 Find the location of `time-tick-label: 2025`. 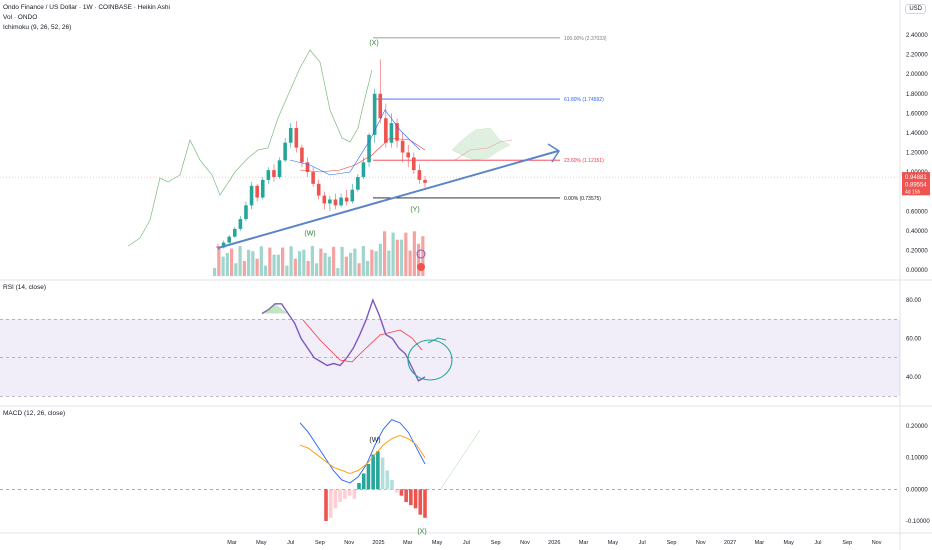

time-tick-label: 2025 is located at coordinates (378, 543).